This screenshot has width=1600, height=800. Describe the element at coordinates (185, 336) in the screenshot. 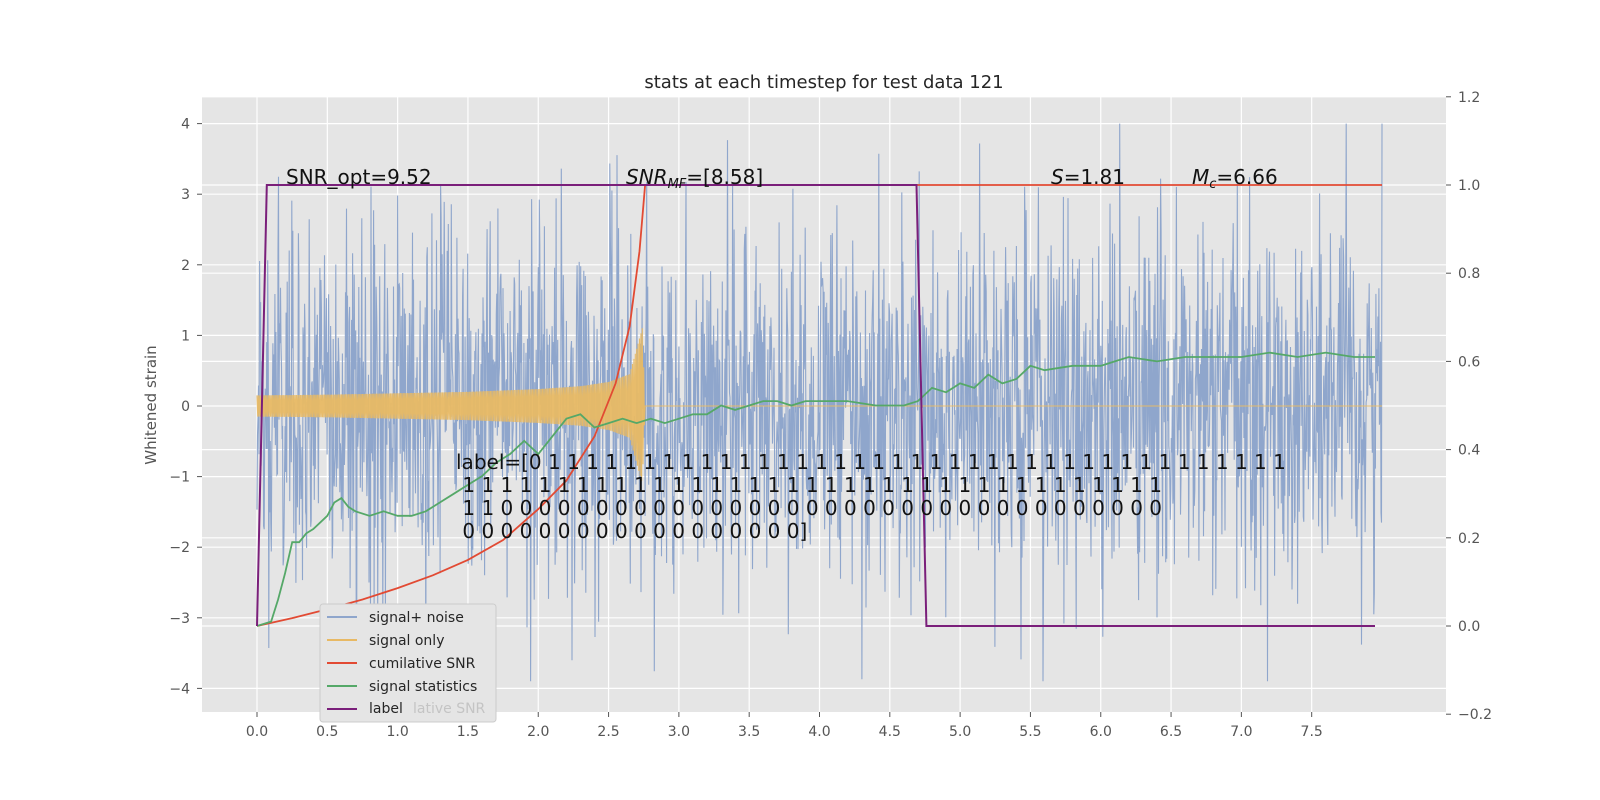

I see `y-tick-label: 1` at that location.